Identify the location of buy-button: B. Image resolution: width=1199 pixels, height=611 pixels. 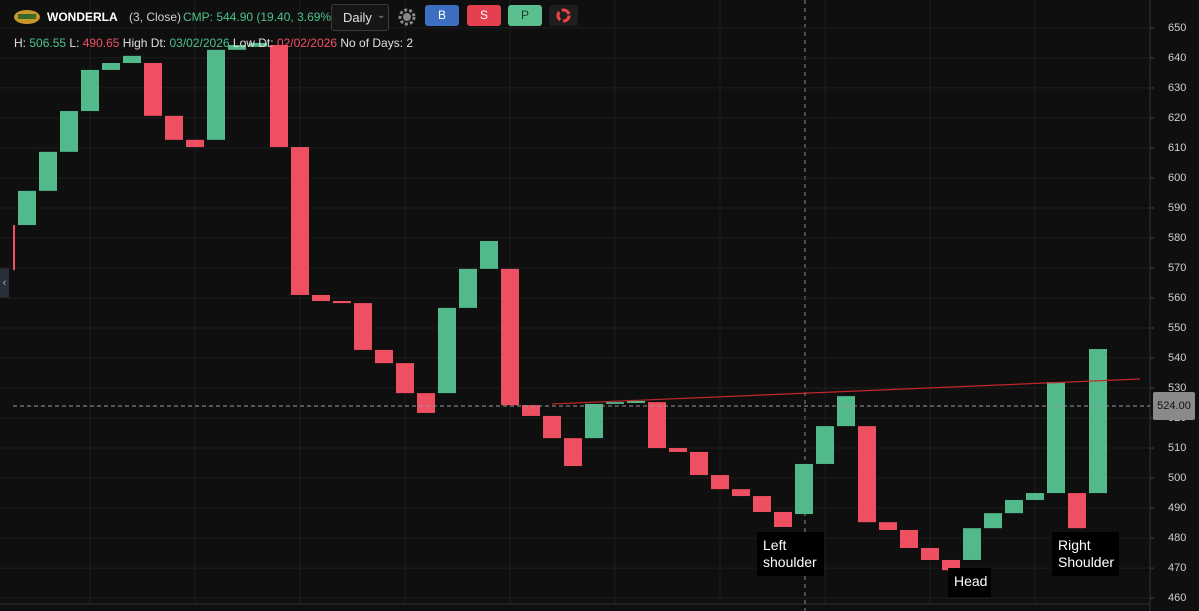
(442, 15).